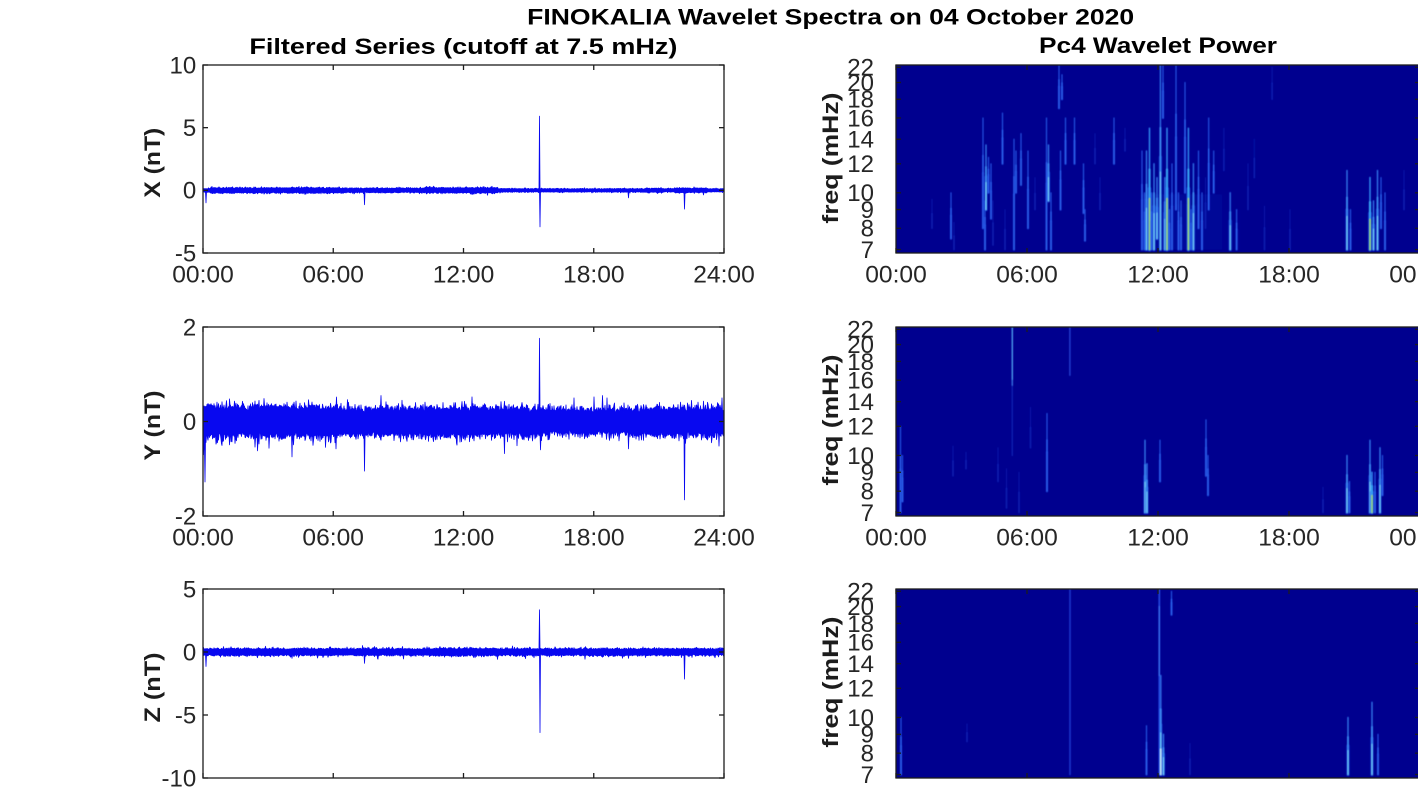  Describe the element at coordinates (1158, 45) in the screenshot. I see `svg-text: Pc4 Wavelet Power` at that location.